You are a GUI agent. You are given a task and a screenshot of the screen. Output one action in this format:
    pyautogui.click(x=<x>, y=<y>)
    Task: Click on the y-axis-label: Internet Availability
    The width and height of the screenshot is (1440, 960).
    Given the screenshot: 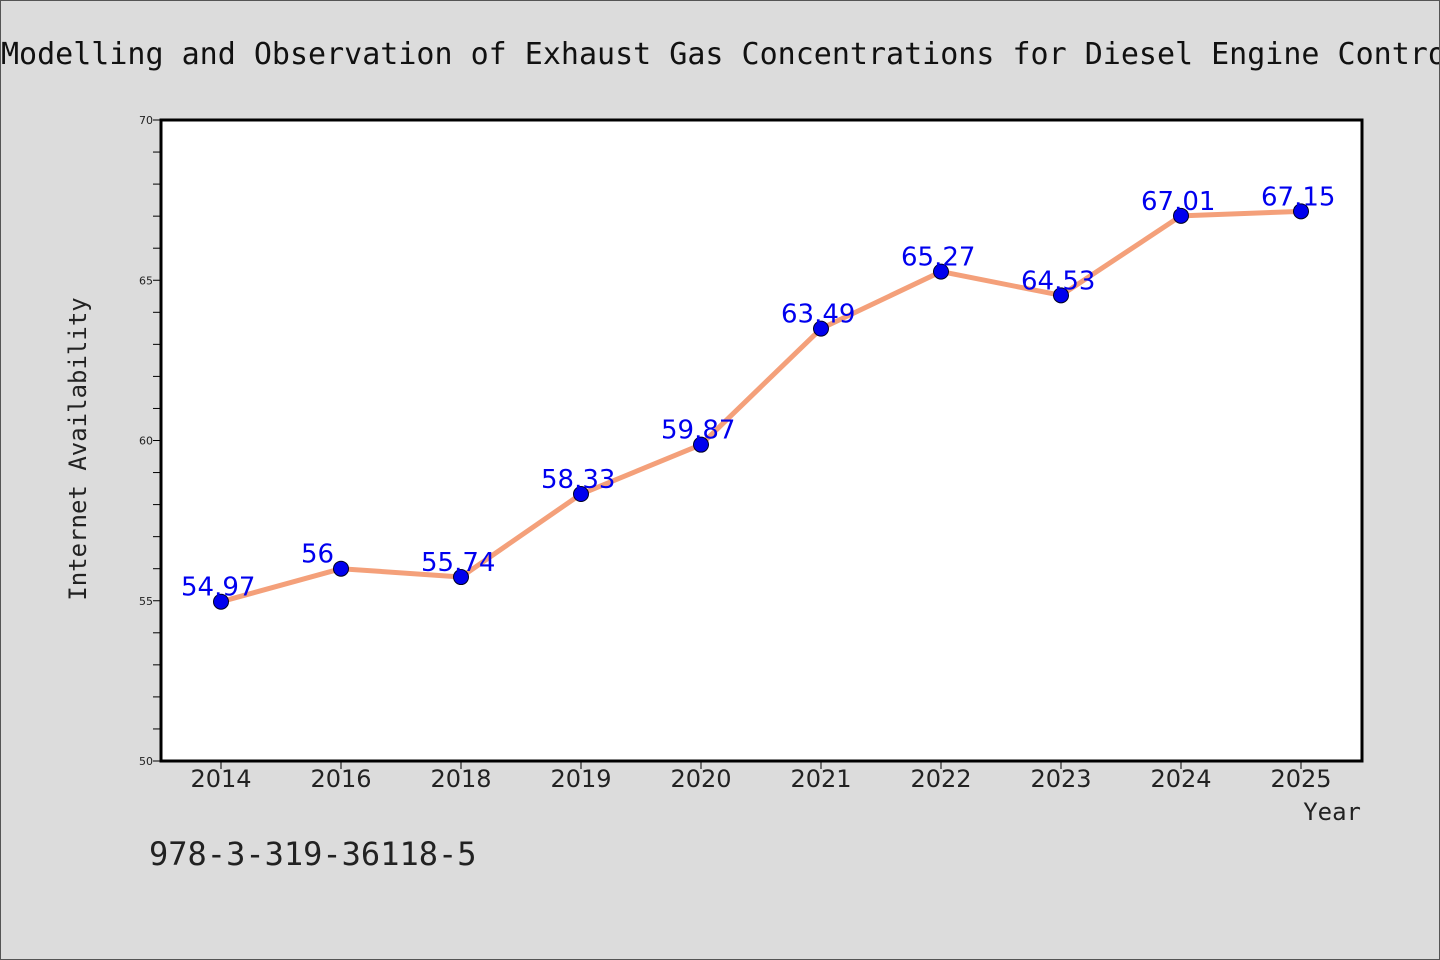 What is the action you would take?
    pyautogui.click(x=78, y=448)
    